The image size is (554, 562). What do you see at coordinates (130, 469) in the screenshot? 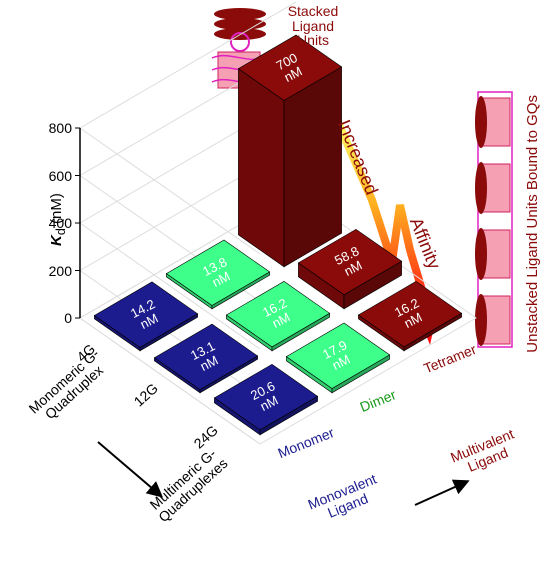
I see `row-arrow` at bounding box center [130, 469].